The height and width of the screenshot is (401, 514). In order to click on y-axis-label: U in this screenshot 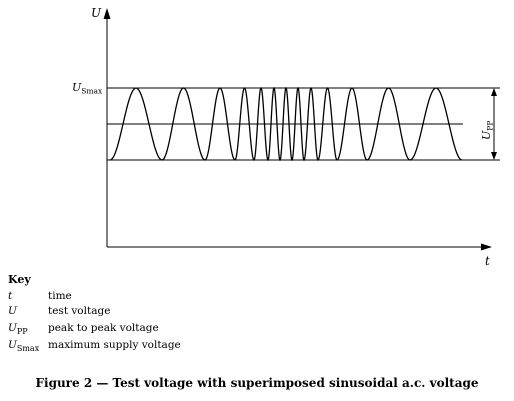, I will do `click(96, 13)`.